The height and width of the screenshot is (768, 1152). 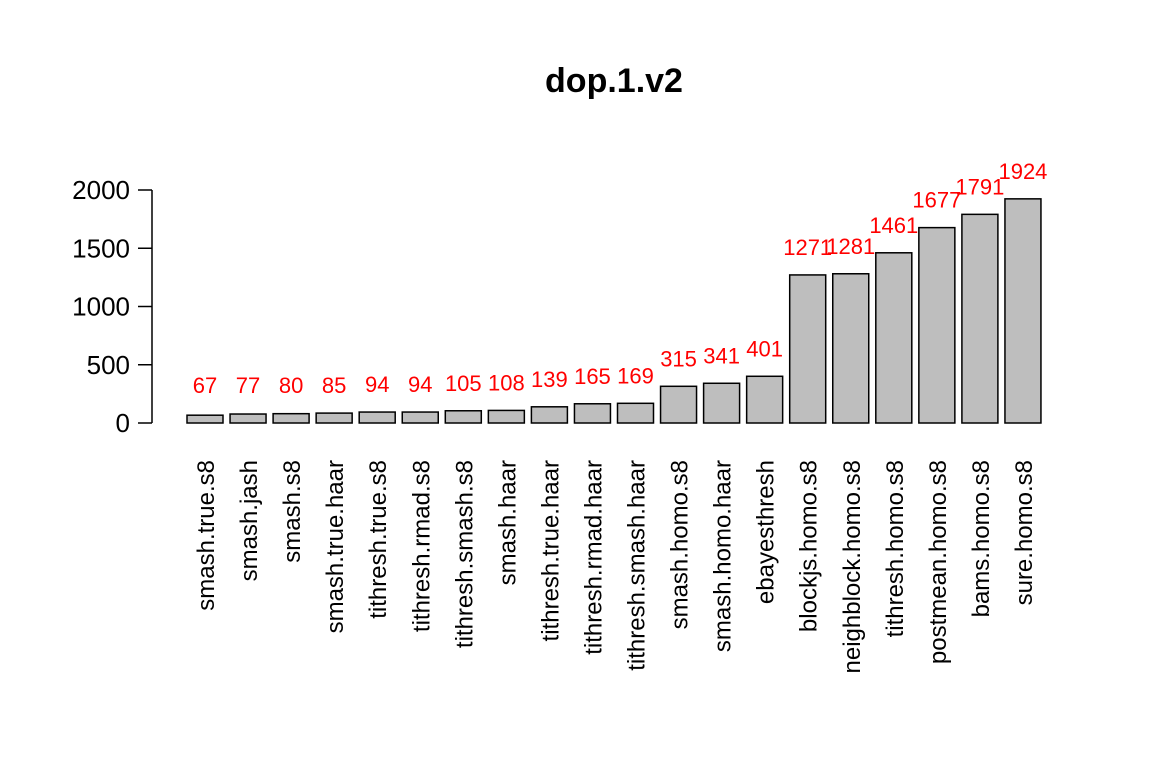 I want to click on data-label: 139, so click(x=549, y=379).